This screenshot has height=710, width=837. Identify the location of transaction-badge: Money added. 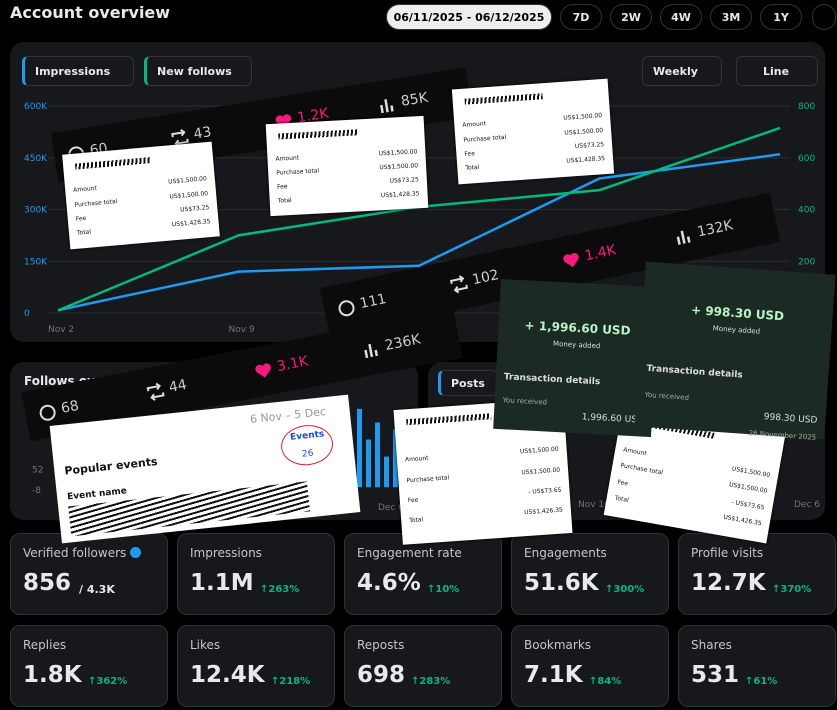
(576, 345).